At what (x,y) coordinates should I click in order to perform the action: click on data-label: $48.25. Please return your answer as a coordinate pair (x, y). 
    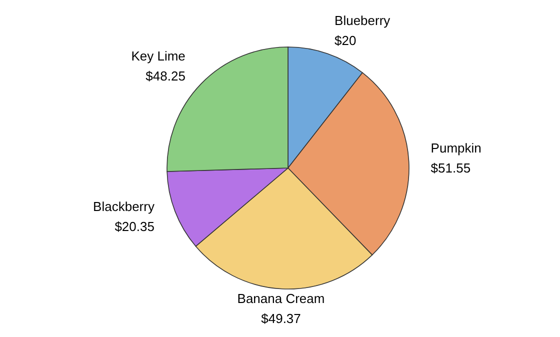
    Looking at the image, I should click on (166, 76).